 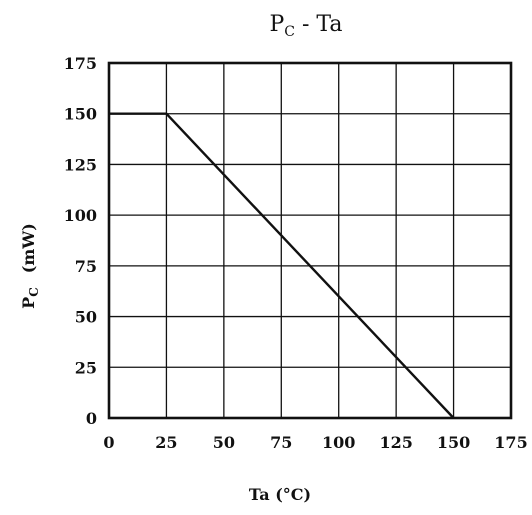 I want to click on x-tick-label-0: 0, so click(x=108, y=442).